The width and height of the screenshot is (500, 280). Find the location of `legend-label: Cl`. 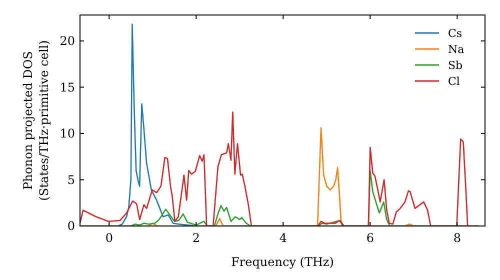

legend-label: Cl is located at coordinates (454, 81).